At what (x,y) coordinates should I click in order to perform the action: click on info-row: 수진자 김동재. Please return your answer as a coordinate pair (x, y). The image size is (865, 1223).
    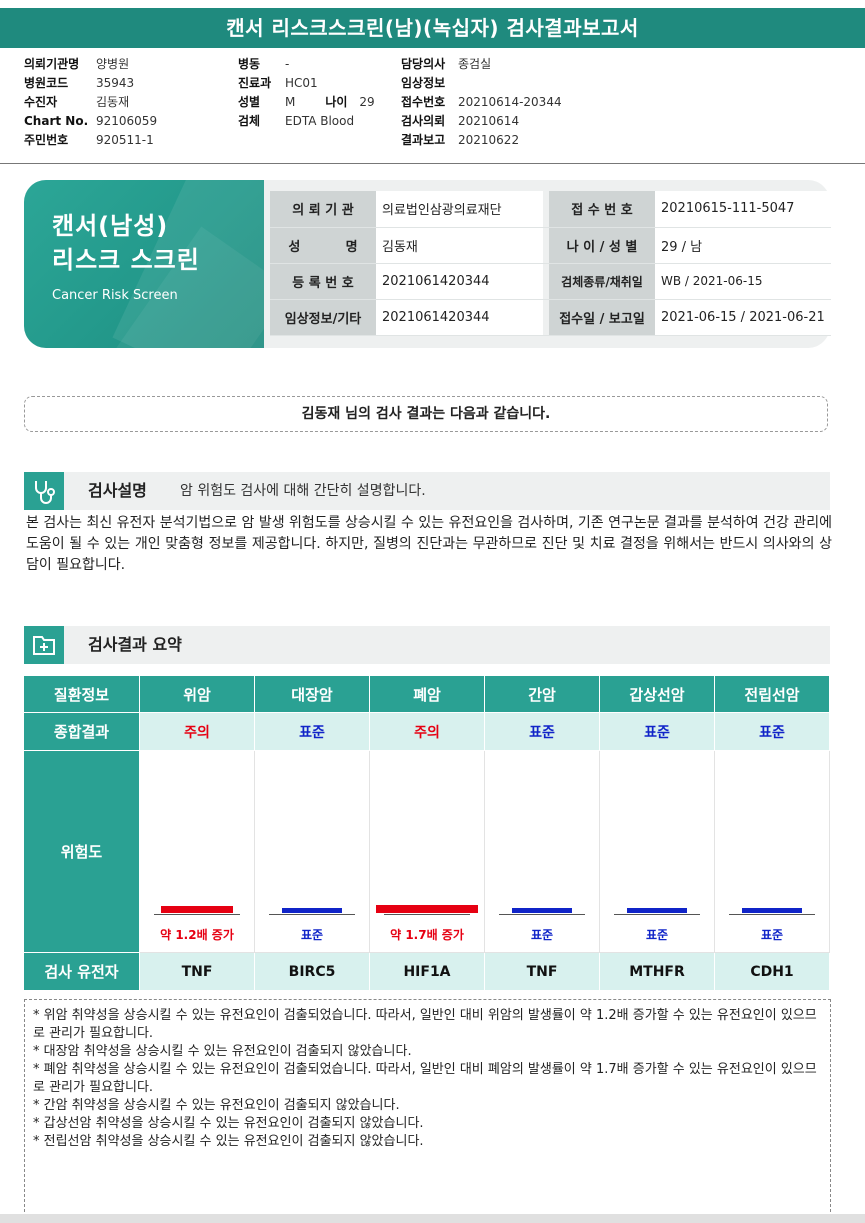
    Looking at the image, I should click on (90, 102).